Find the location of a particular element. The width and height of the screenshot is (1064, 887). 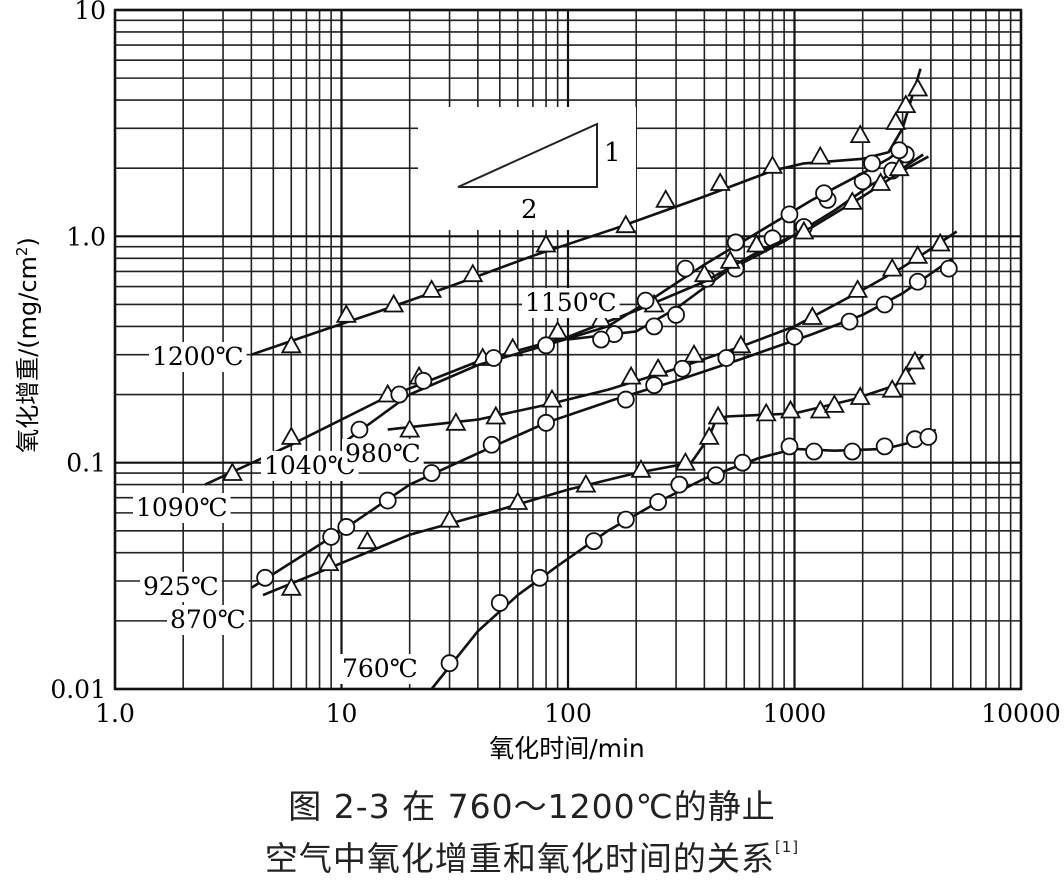

series-line is located at coordinates (672, 330).